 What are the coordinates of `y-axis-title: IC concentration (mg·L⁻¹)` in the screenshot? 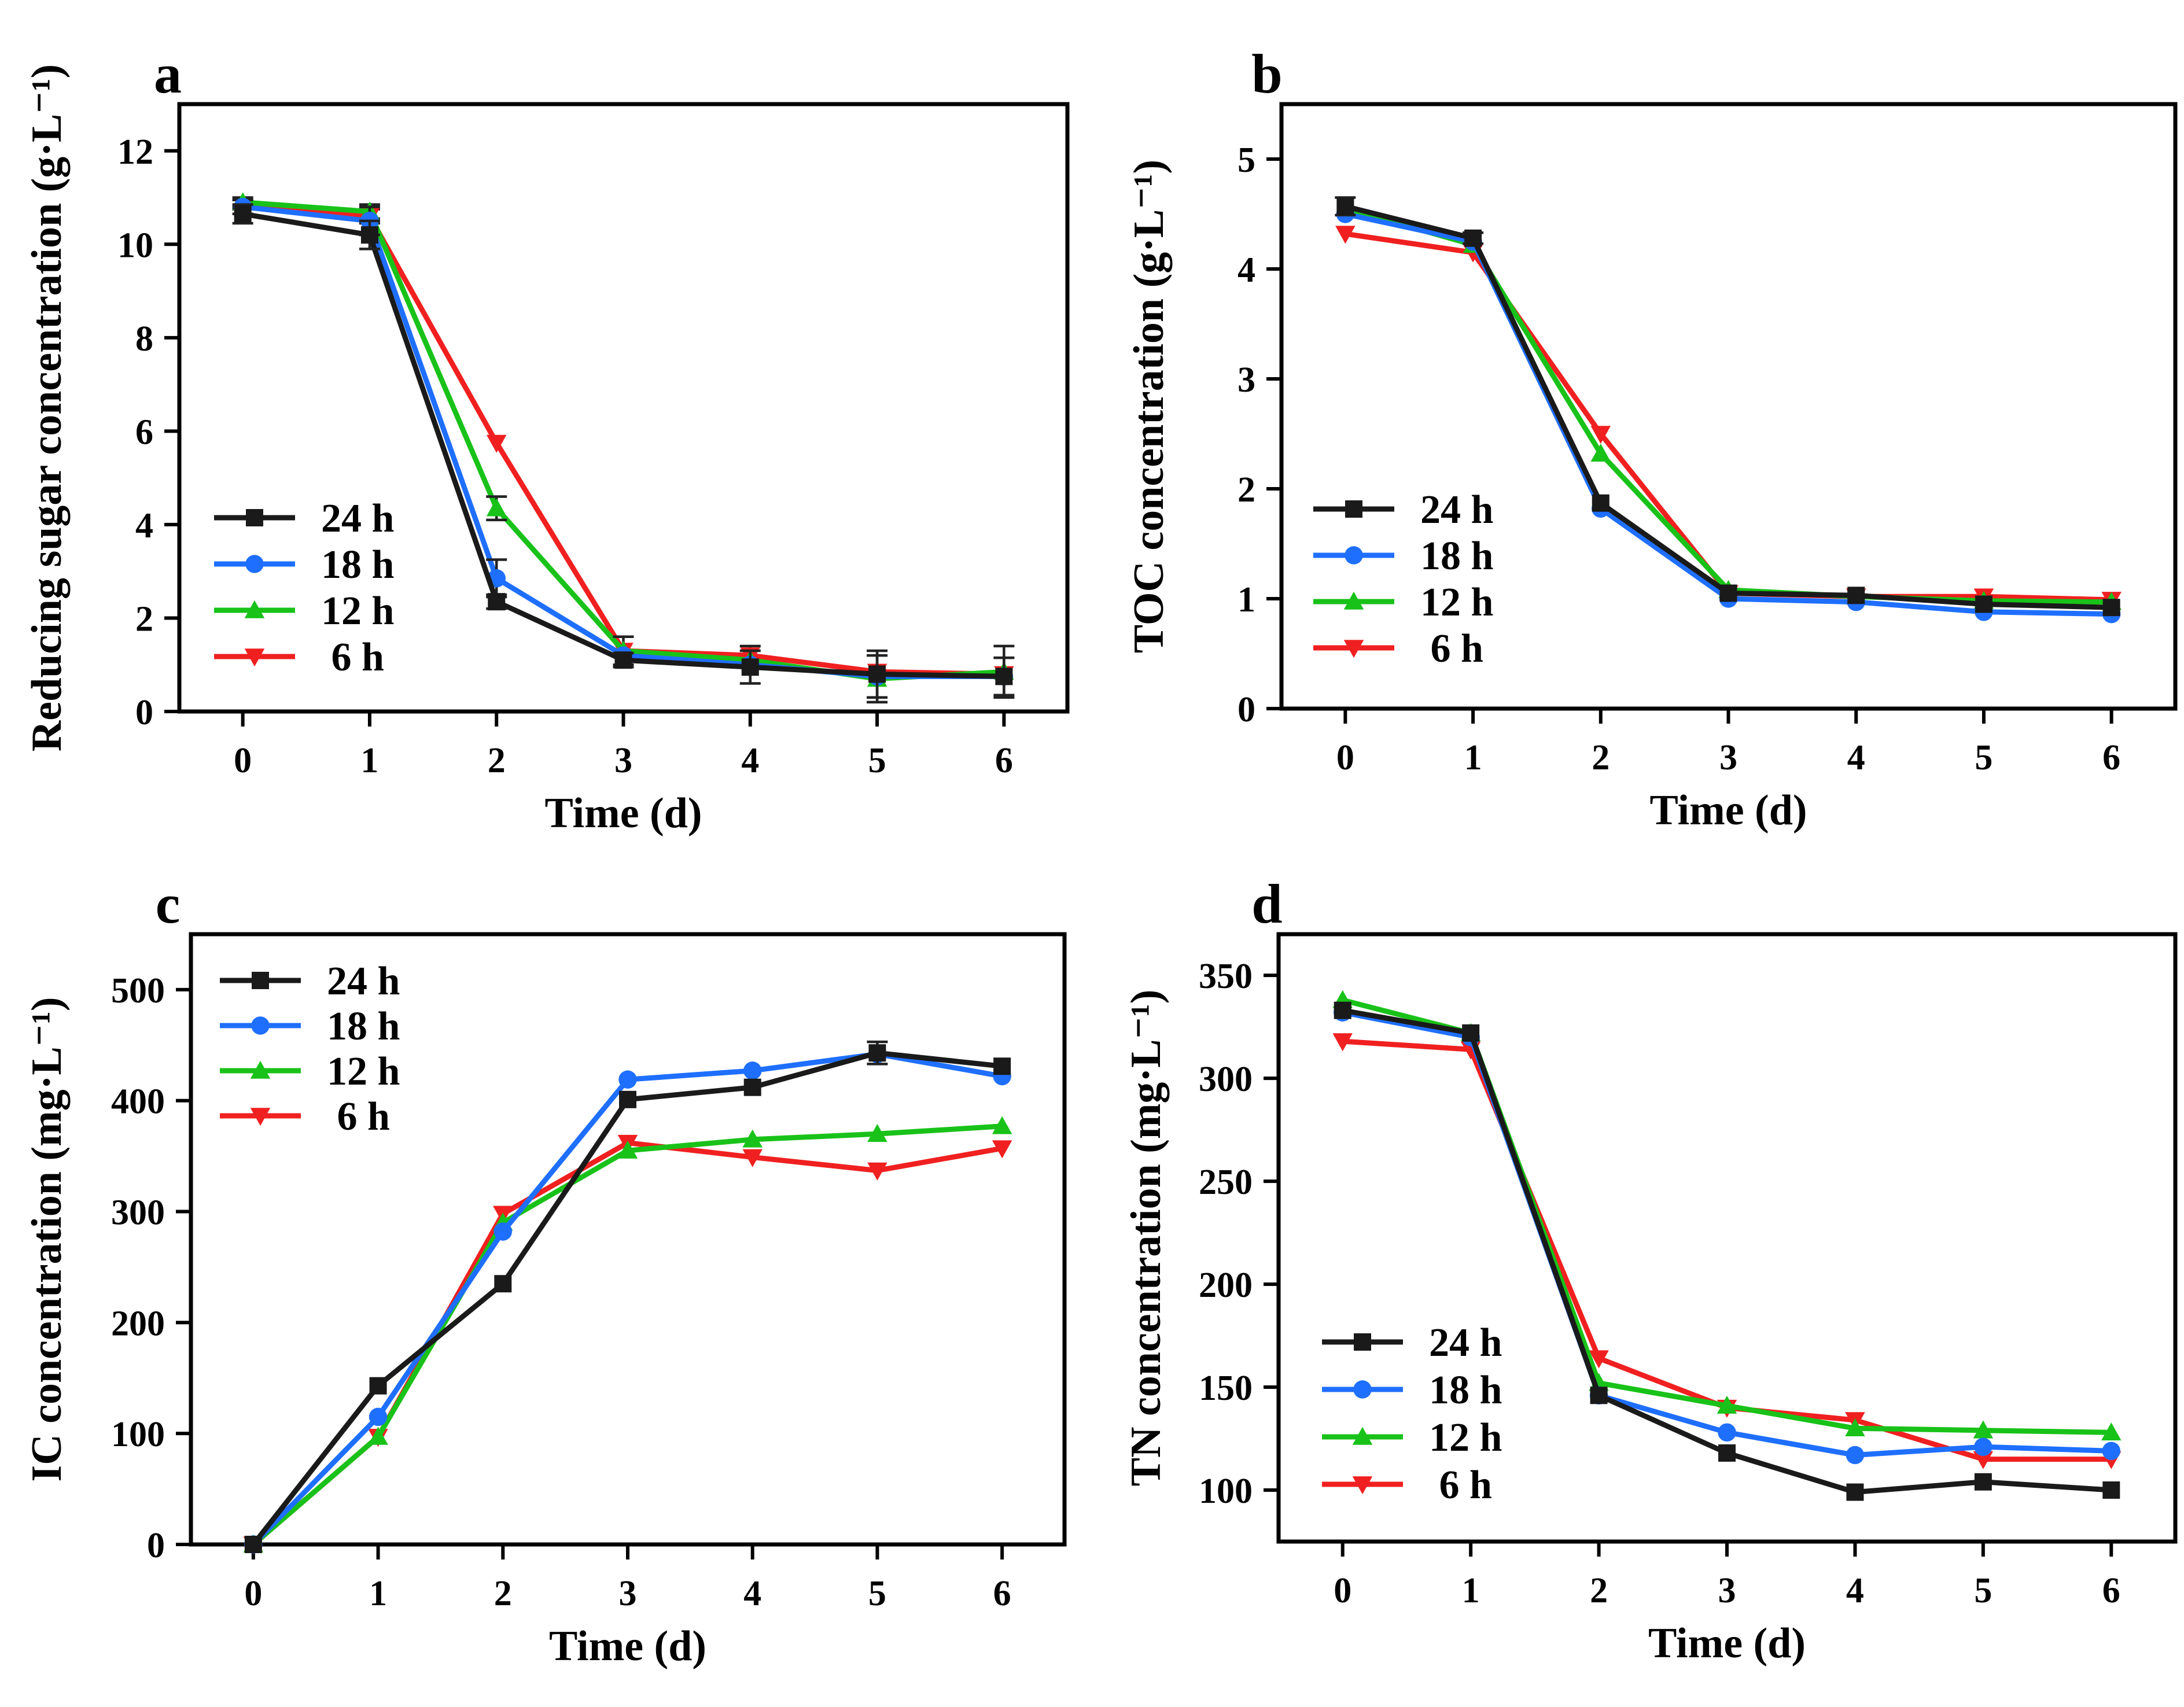 It's located at (47, 1239).